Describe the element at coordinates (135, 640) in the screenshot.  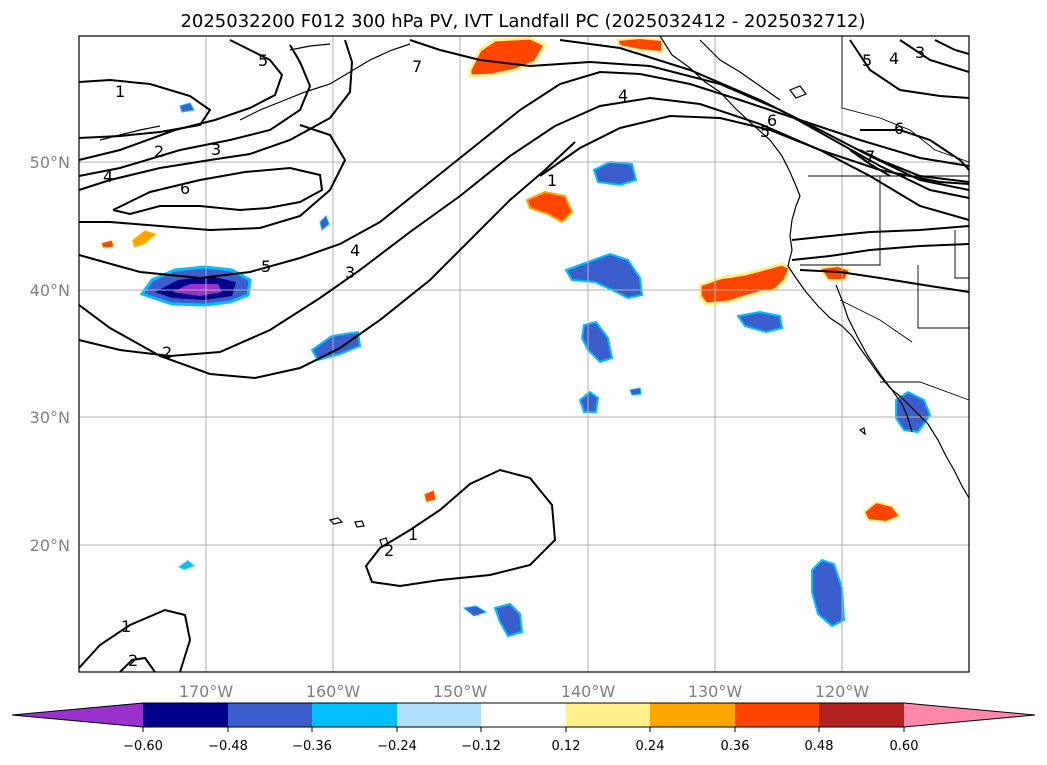
I see `contour-1-sw` at that location.